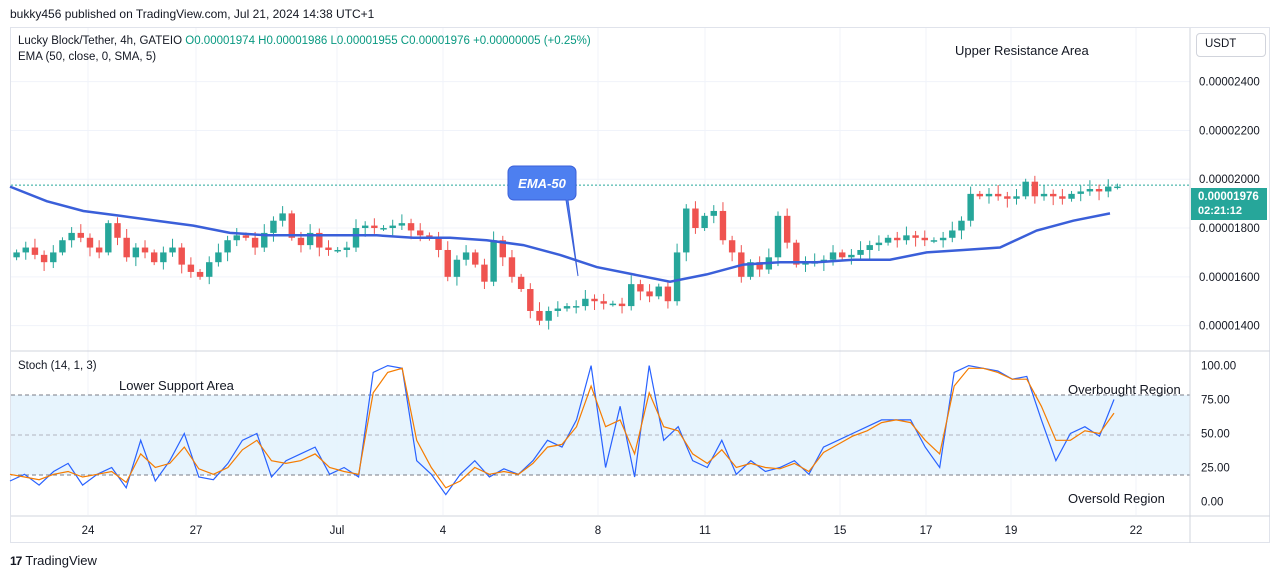  I want to click on ema-legend: EMA (50, close, 0, SMA, 5), so click(87, 57).